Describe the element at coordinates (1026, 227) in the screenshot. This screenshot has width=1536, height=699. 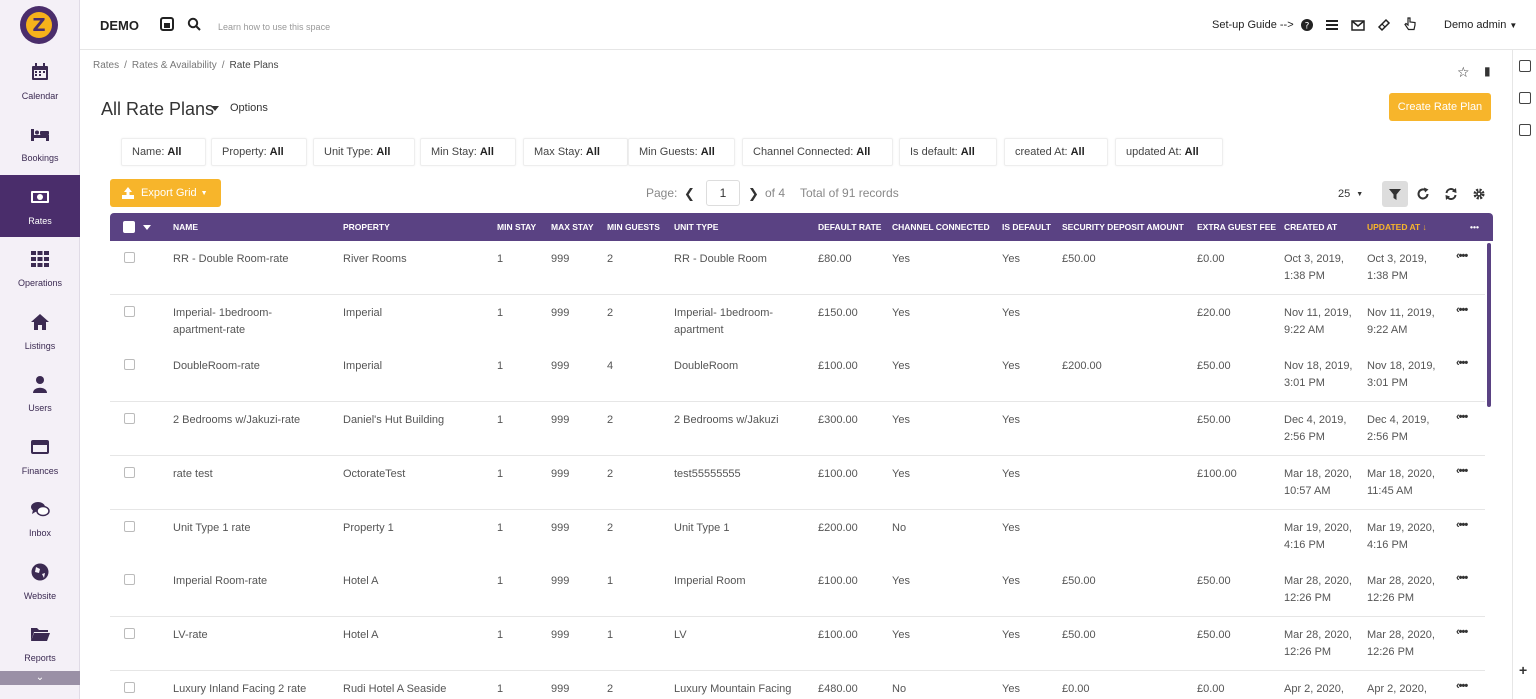
I see `column-header: IS DEFAULT` at that location.